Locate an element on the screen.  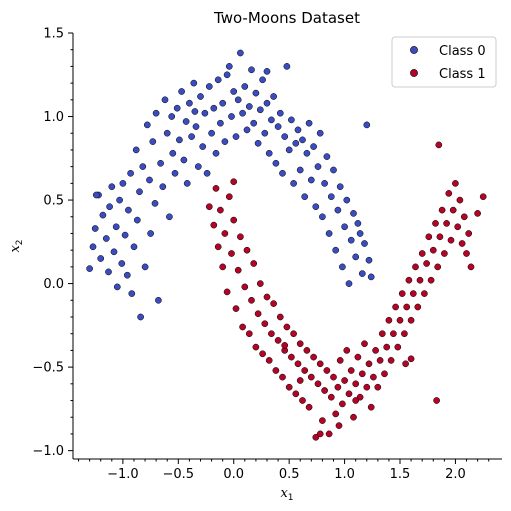
x-axis-label-sub: 1 is located at coordinates (291, 498).